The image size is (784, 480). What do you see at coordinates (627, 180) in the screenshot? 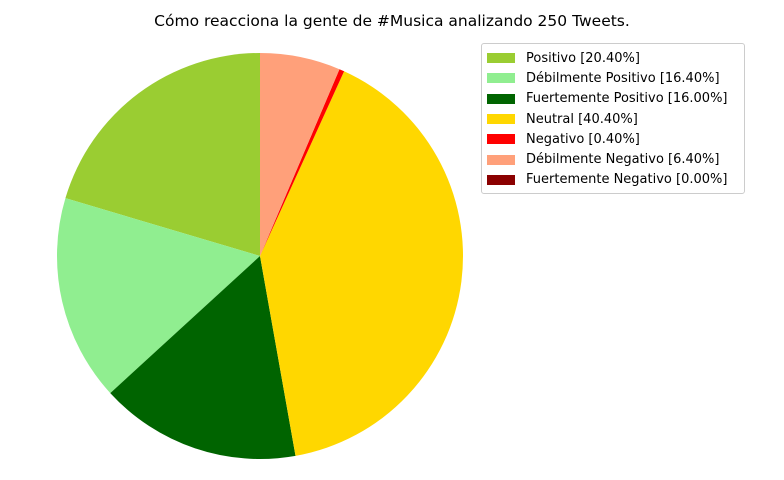
I see `legend-label: Fuertemente Negativo [0.00%]` at bounding box center [627, 180].